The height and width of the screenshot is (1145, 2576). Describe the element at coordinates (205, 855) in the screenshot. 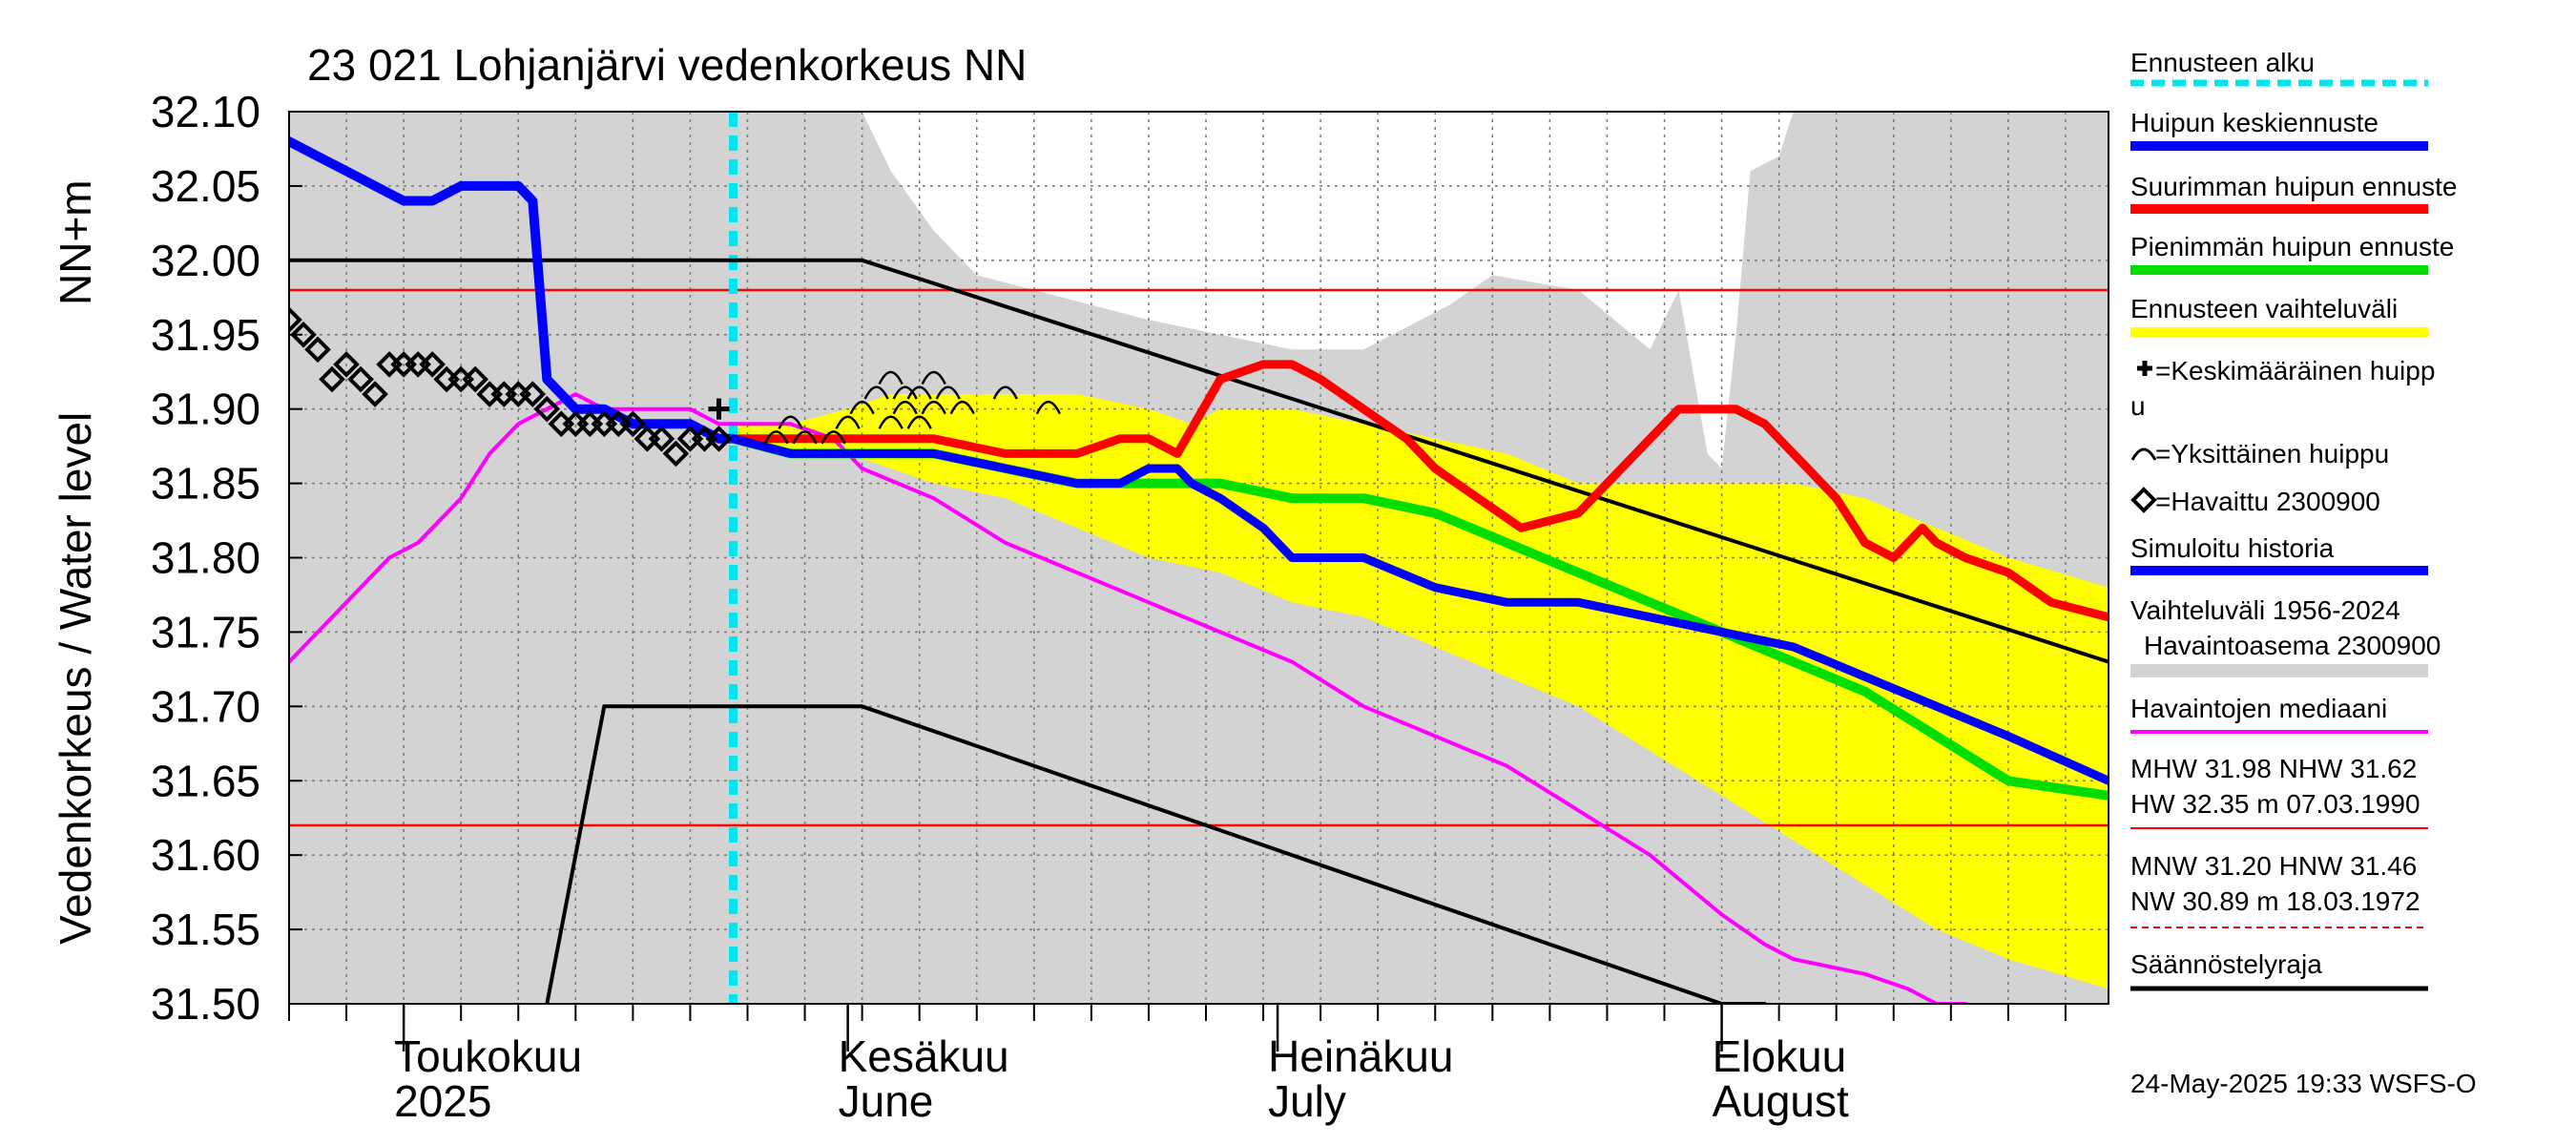

I see `y-tick-label: 31.60` at that location.